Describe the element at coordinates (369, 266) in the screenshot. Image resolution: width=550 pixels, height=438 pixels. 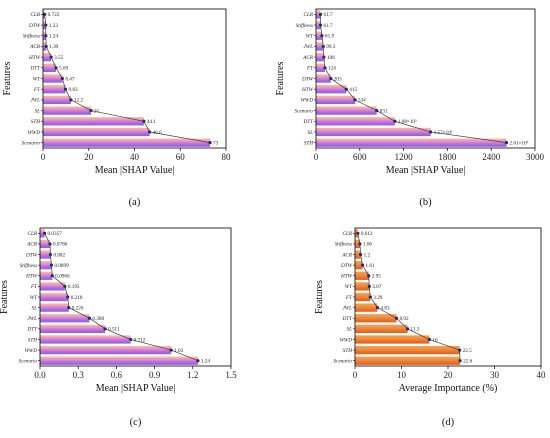
I see `data-label: 1.61` at that location.